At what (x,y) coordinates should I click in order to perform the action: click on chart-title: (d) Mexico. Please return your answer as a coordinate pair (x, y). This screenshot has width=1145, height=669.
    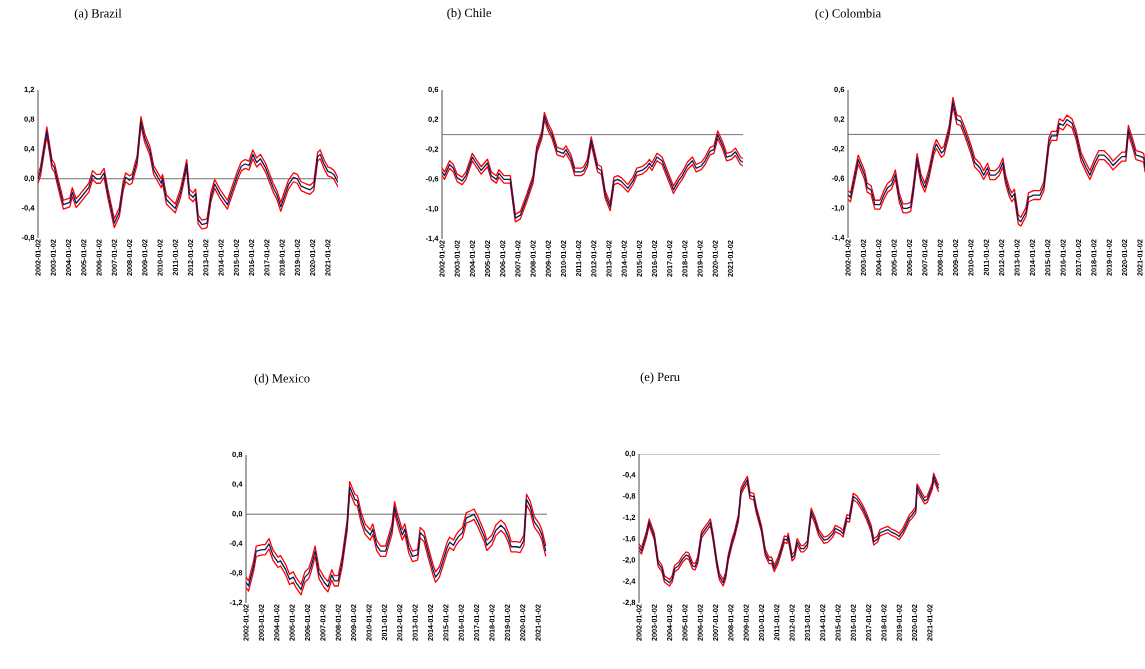
    Looking at the image, I should click on (282, 379).